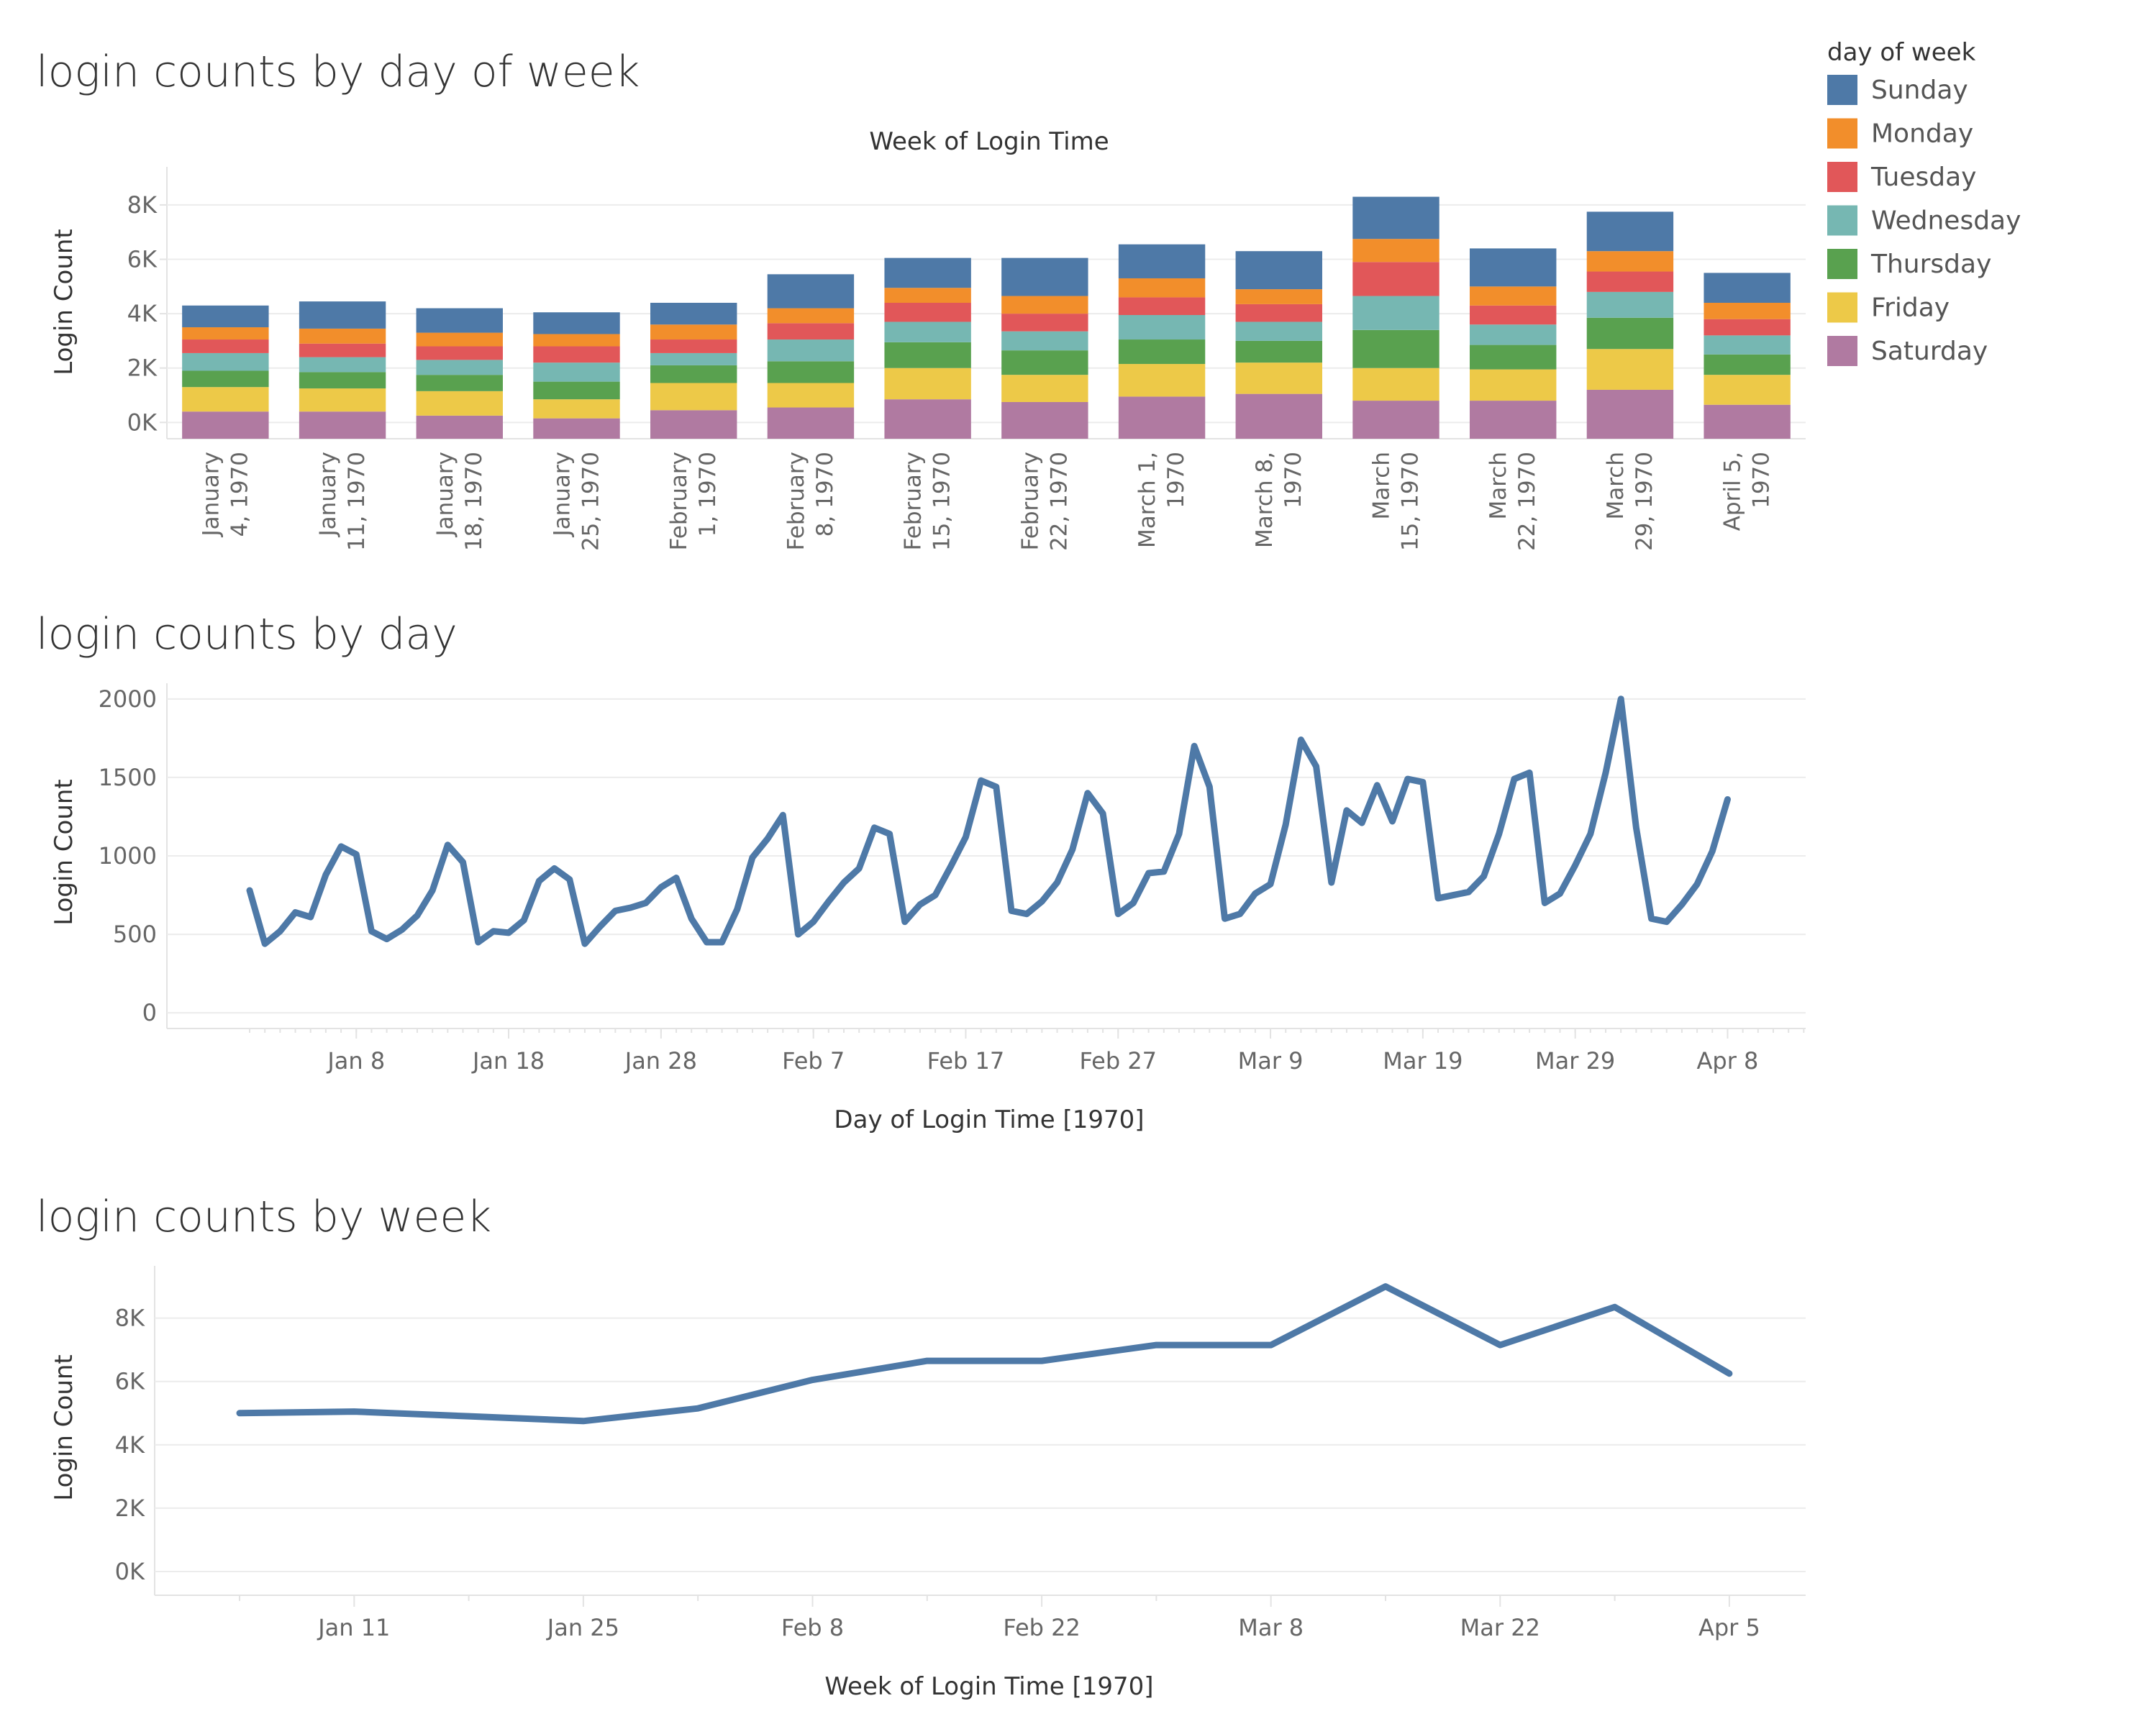 Image resolution: width=2156 pixels, height=1724 pixels. What do you see at coordinates (142, 313) in the screenshot?
I see `y-tick-label: 4K` at bounding box center [142, 313].